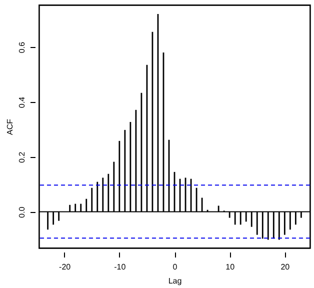 The height and width of the screenshot is (288, 314). What do you see at coordinates (120, 267) in the screenshot?
I see `x-tick-label: -10` at bounding box center [120, 267].